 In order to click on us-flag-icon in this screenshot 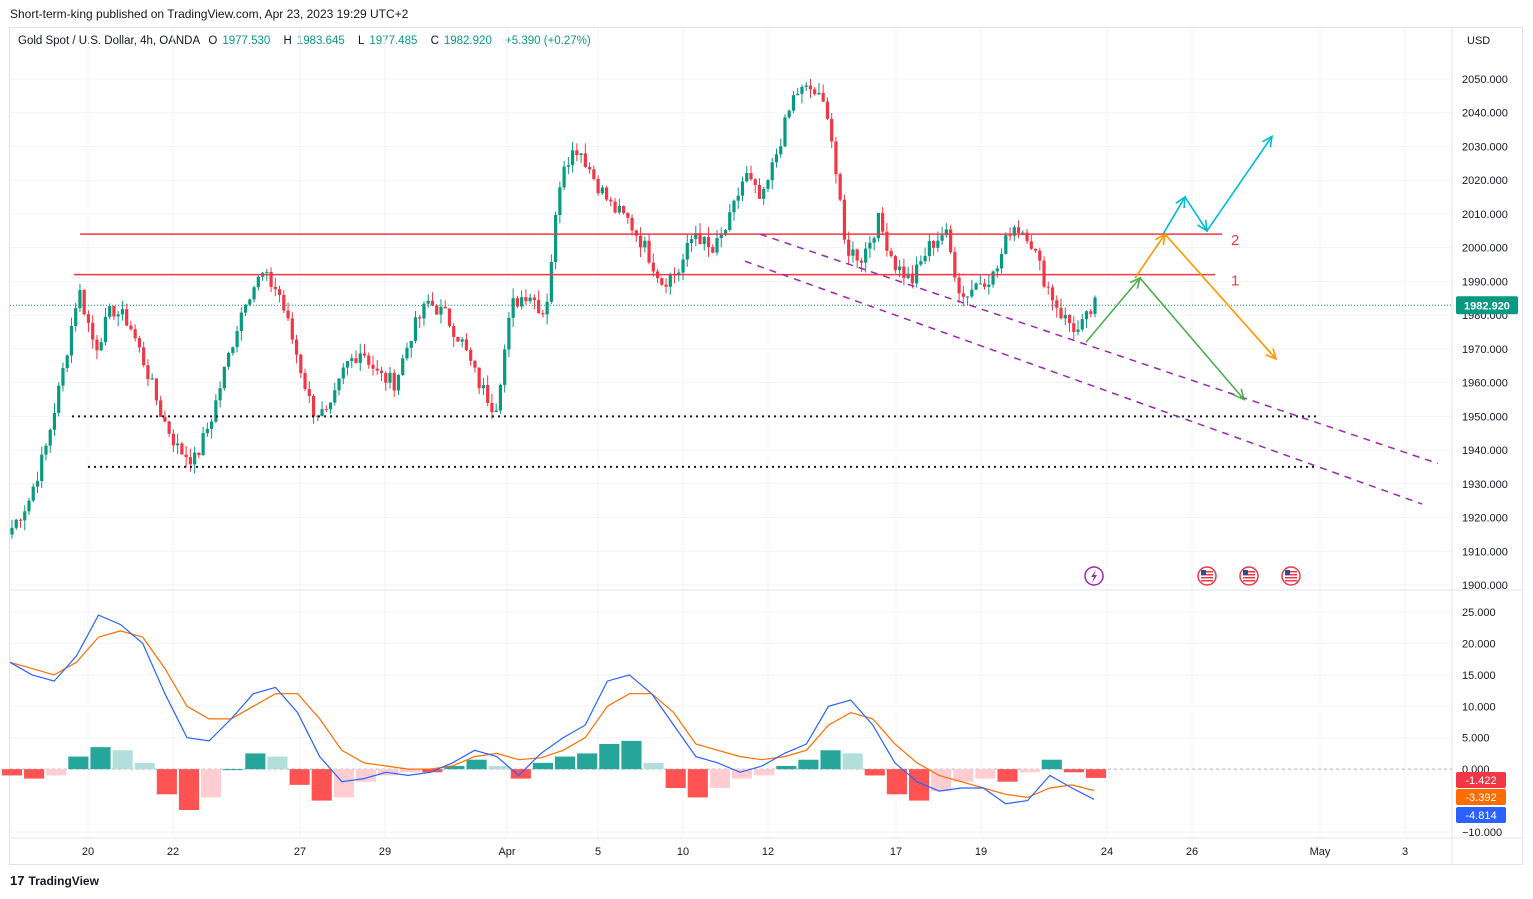, I will do `click(1207, 576)`.